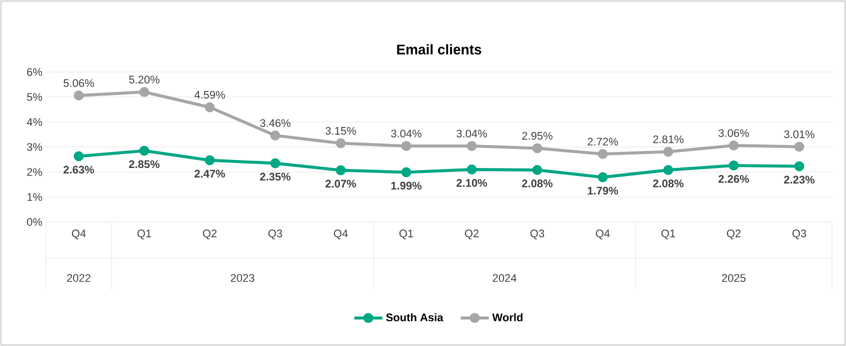 The image size is (846, 346). Describe the element at coordinates (34, 97) in the screenshot. I see `y-tick-label: 5%` at that location.